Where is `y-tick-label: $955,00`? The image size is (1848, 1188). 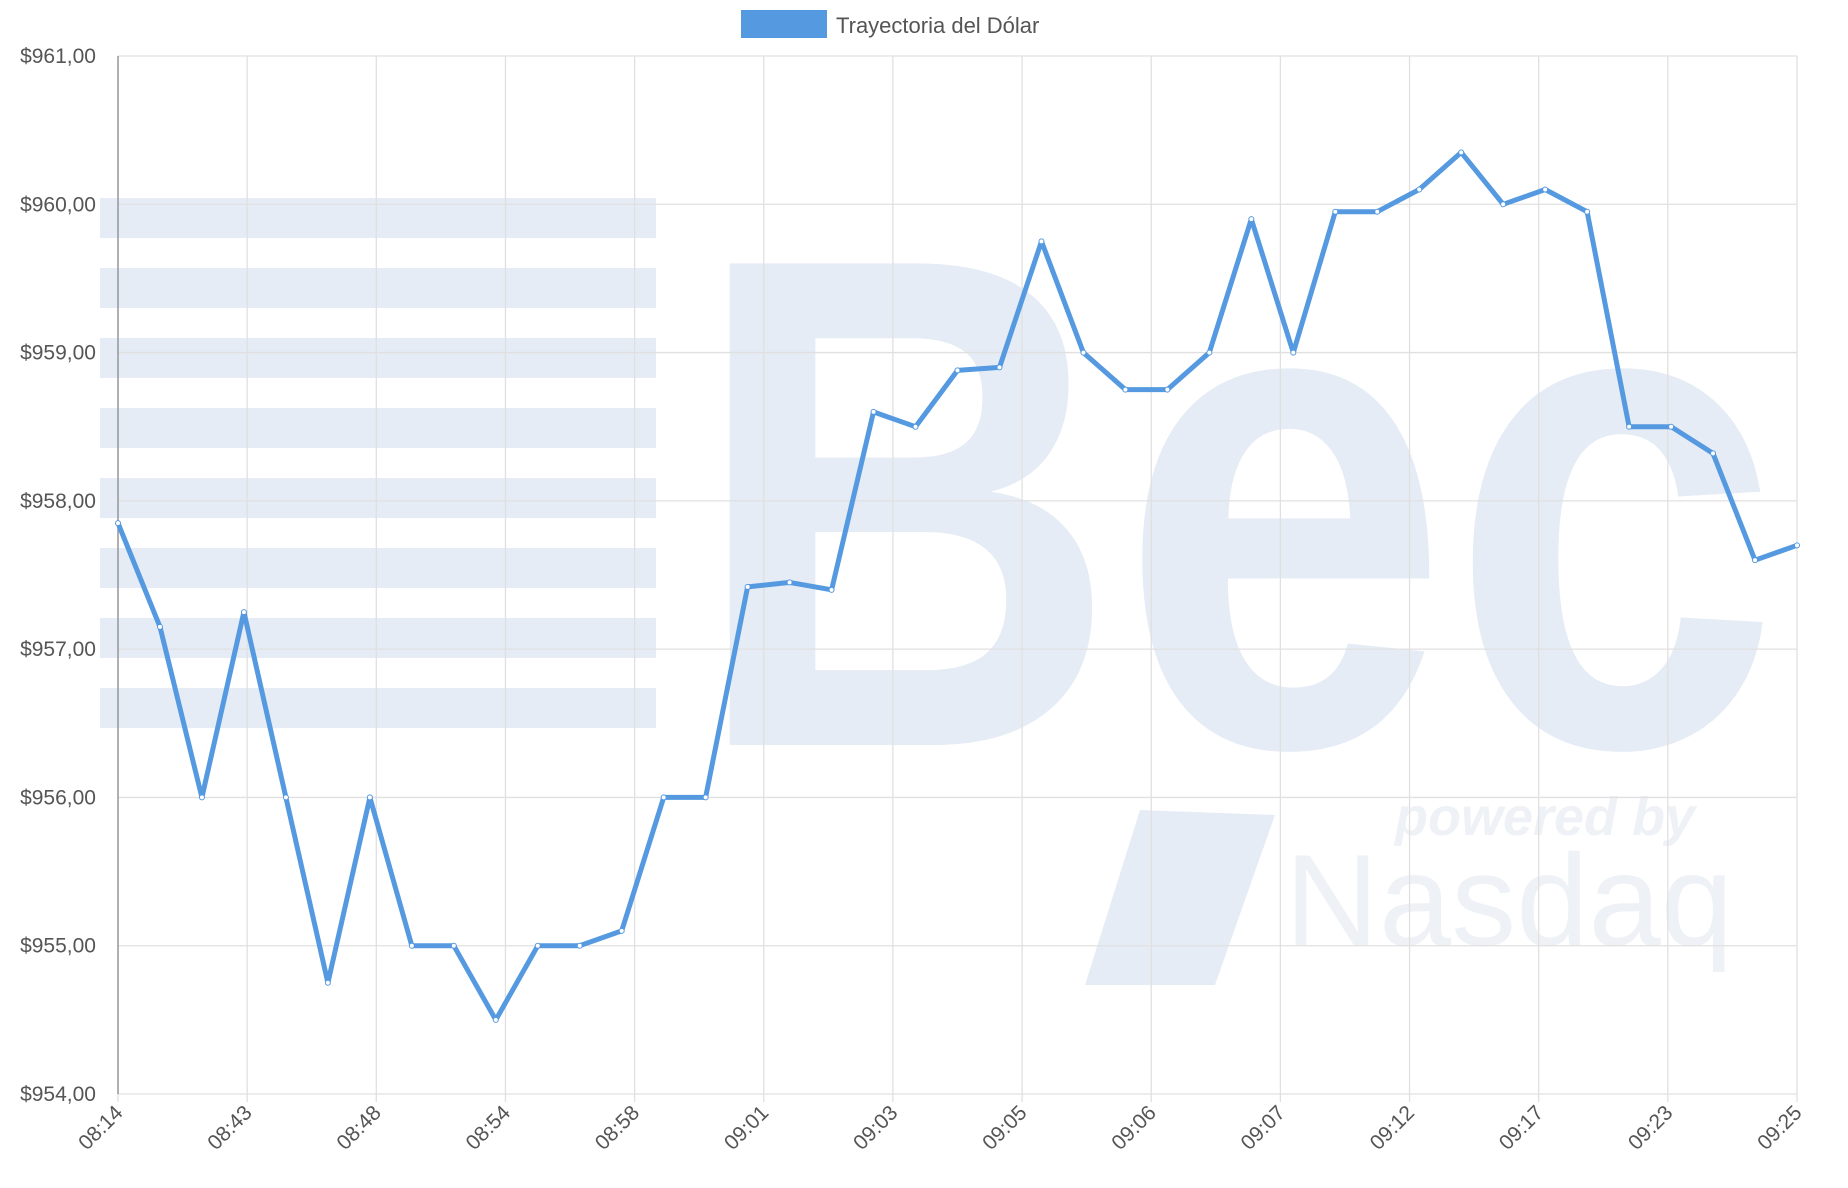
y-tick-label: $955,00 is located at coordinates (58, 946).